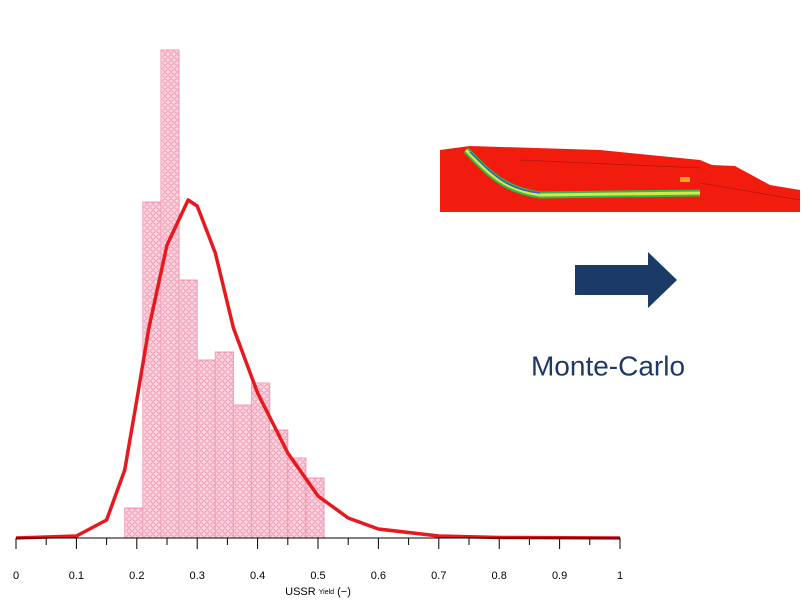 The image size is (804, 602). Describe the element at coordinates (76, 576) in the screenshot. I see `x-tick-label: 0.1` at that location.